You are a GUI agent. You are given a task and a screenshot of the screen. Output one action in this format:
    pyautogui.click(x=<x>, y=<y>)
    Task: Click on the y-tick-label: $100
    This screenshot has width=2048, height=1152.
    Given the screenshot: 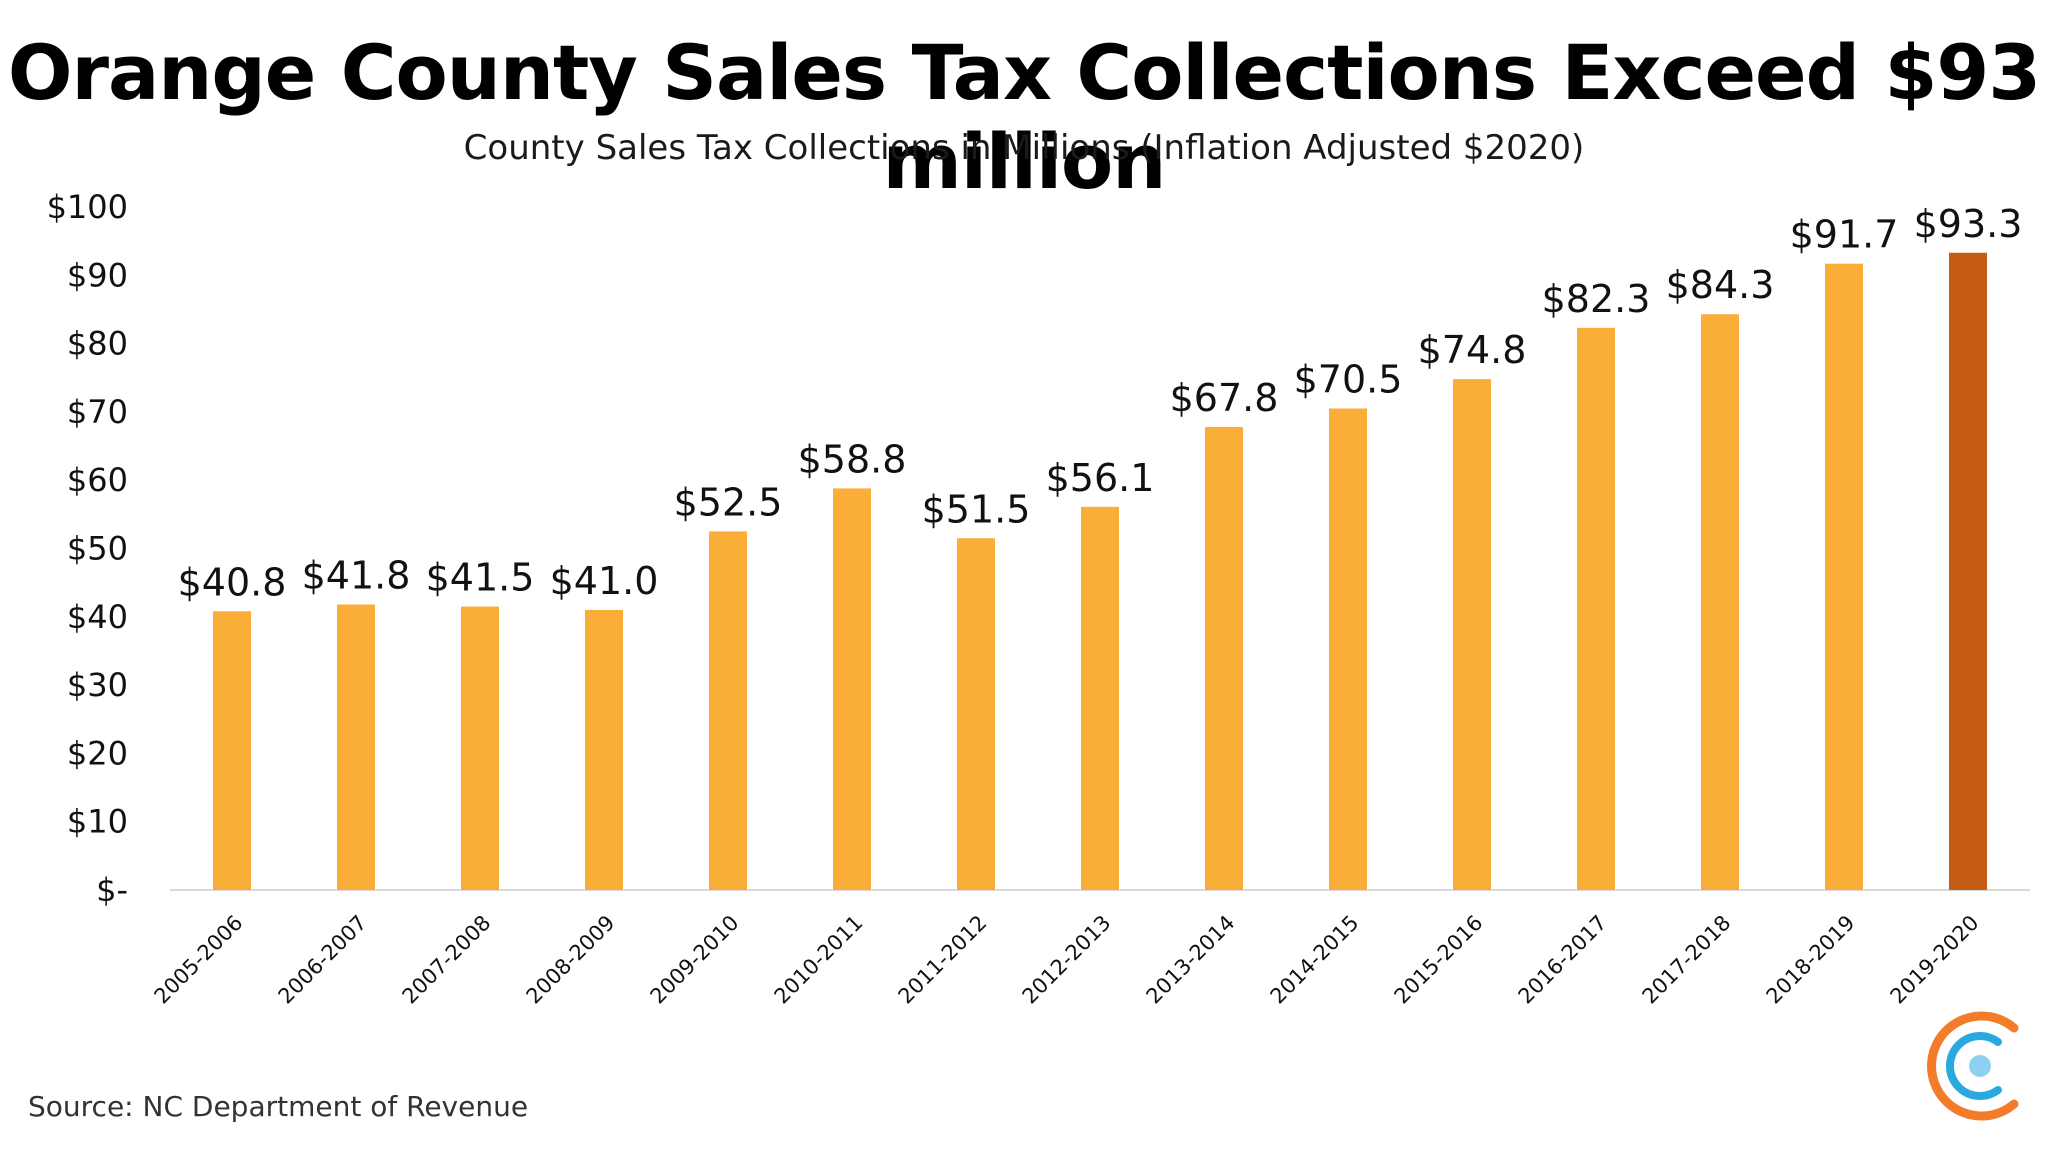 What is the action you would take?
    pyautogui.click(x=87, y=207)
    